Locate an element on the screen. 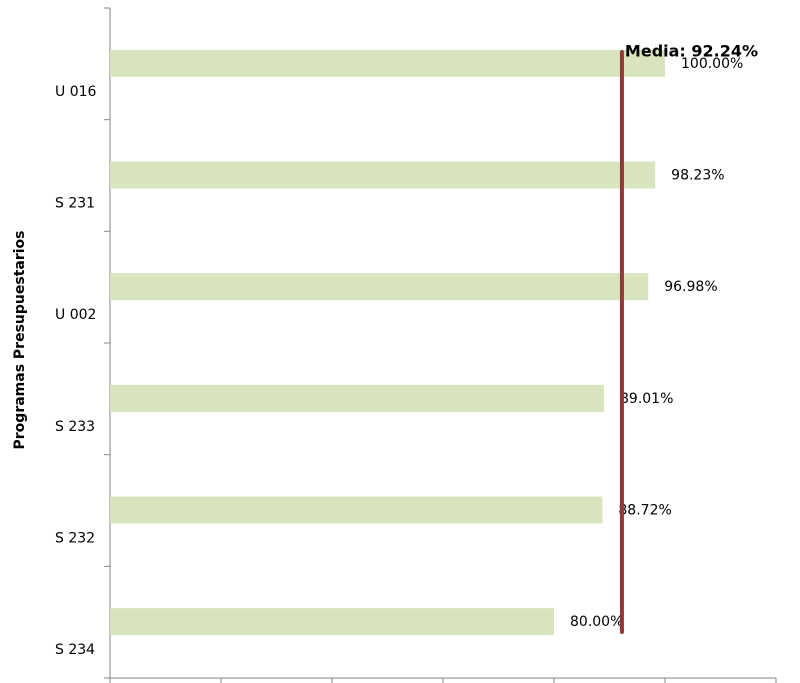  mean-label: Media: 92.24% is located at coordinates (691, 51).